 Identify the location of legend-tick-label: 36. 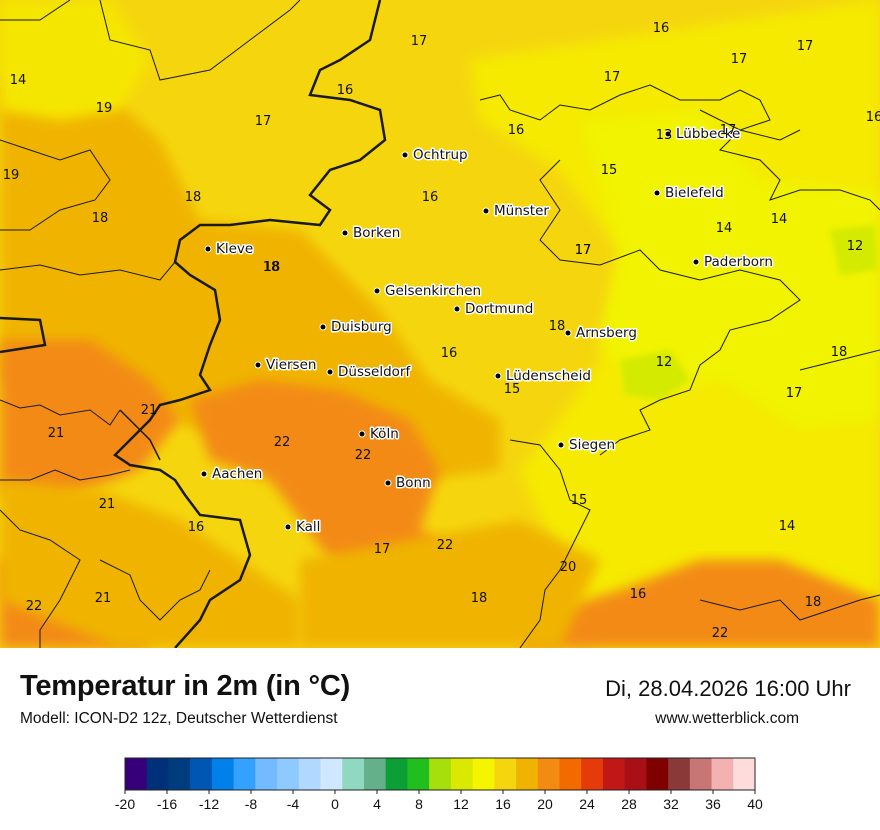
(713, 804).